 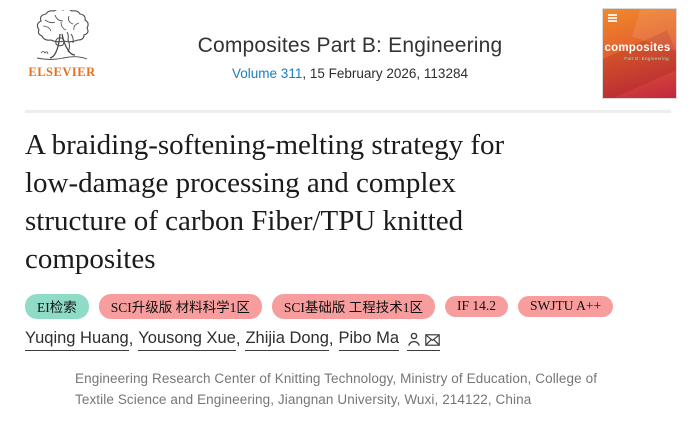 What do you see at coordinates (57, 306) in the screenshot?
I see `badge-ei-index: EI检索` at bounding box center [57, 306].